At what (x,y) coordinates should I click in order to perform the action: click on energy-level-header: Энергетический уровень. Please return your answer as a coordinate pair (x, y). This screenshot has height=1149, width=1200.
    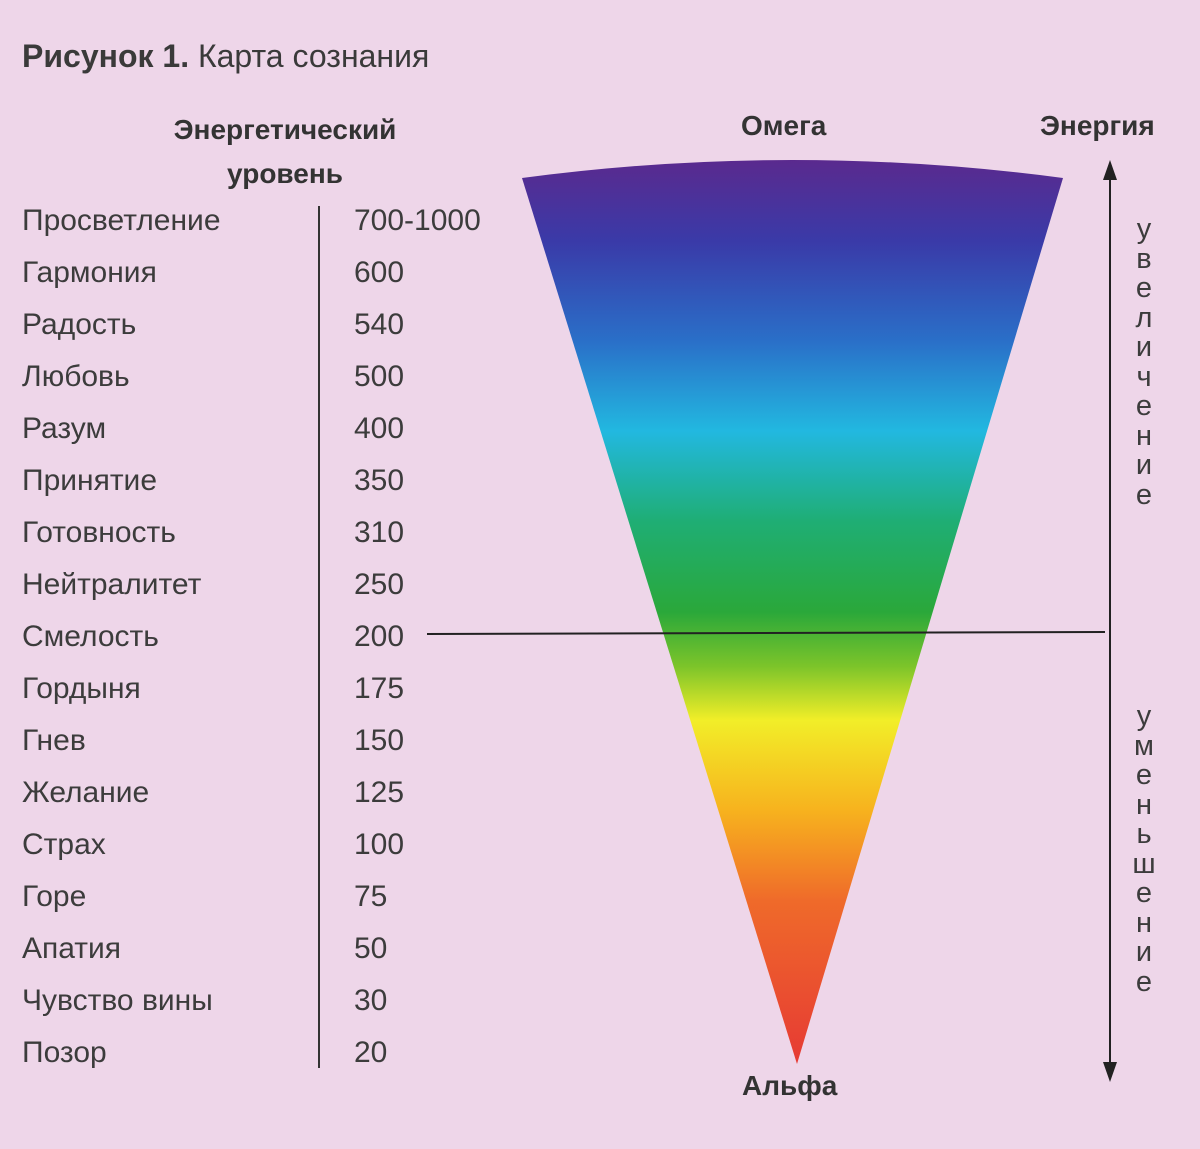
    Looking at the image, I should click on (285, 152).